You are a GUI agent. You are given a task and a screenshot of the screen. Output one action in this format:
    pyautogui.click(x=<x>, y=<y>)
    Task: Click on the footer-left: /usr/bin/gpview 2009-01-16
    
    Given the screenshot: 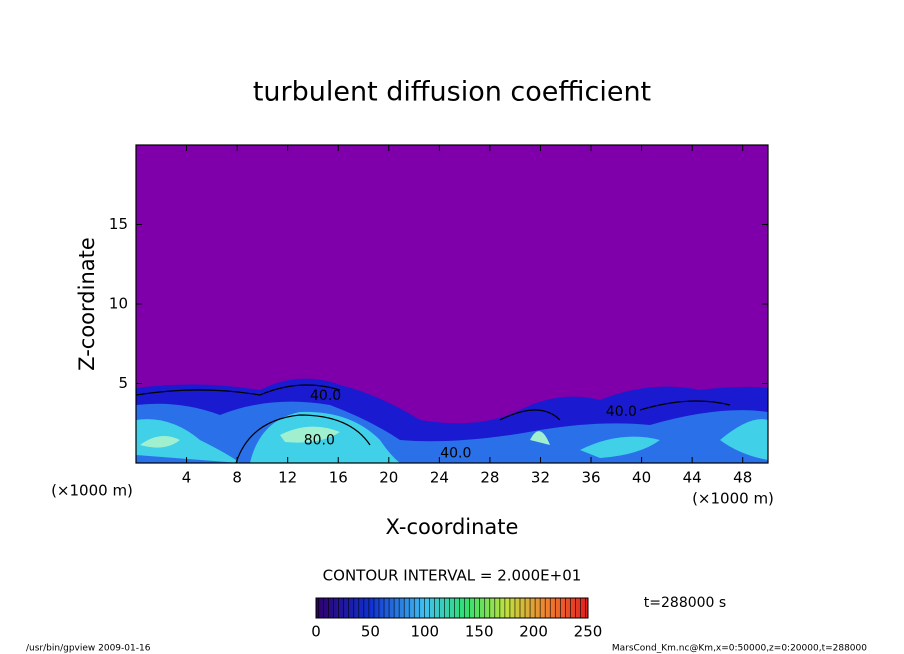 What is the action you would take?
    pyautogui.click(x=88, y=649)
    